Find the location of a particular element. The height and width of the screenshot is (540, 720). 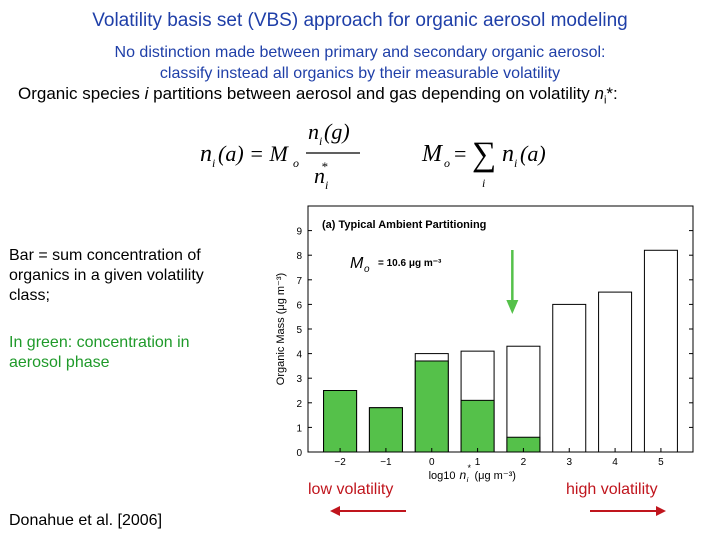

left-arrow-icon is located at coordinates (368, 511).